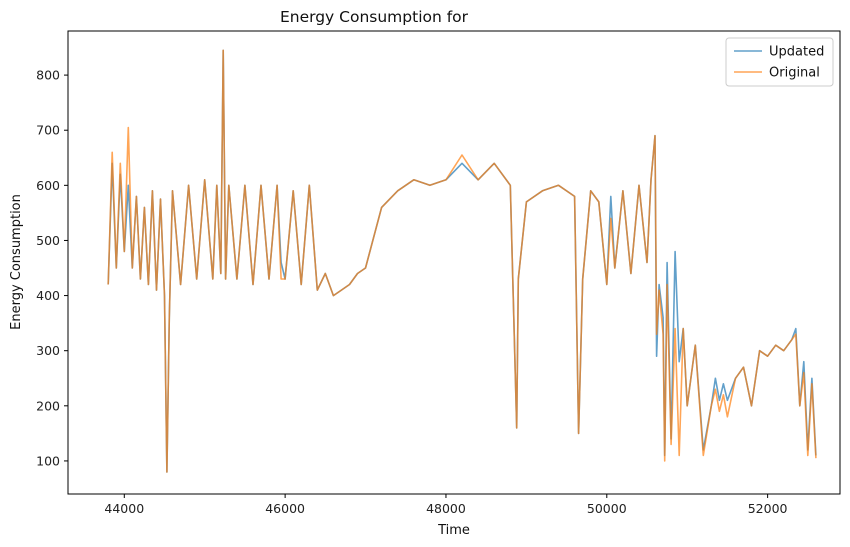 Image resolution: width=850 pixels, height=547 pixels. What do you see at coordinates (794, 73) in the screenshot?
I see `legend-label-original: Original` at bounding box center [794, 73].